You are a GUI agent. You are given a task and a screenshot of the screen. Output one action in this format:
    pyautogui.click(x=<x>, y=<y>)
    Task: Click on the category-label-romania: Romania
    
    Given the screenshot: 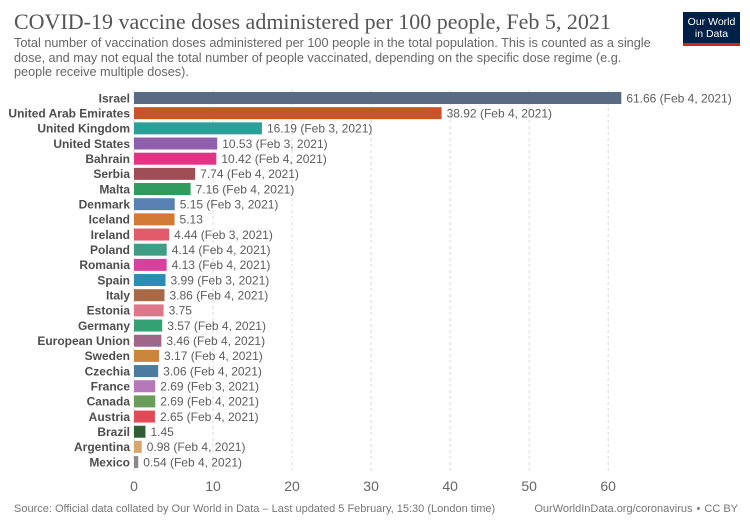 What is the action you would take?
    pyautogui.click(x=104, y=265)
    